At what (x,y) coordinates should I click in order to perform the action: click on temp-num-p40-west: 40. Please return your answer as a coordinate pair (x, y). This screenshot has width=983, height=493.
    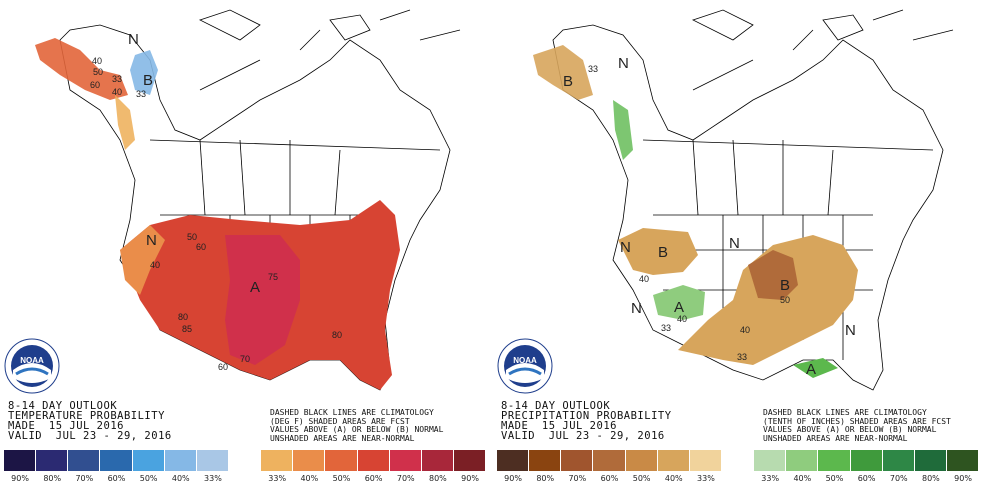
    Looking at the image, I should click on (155, 265).